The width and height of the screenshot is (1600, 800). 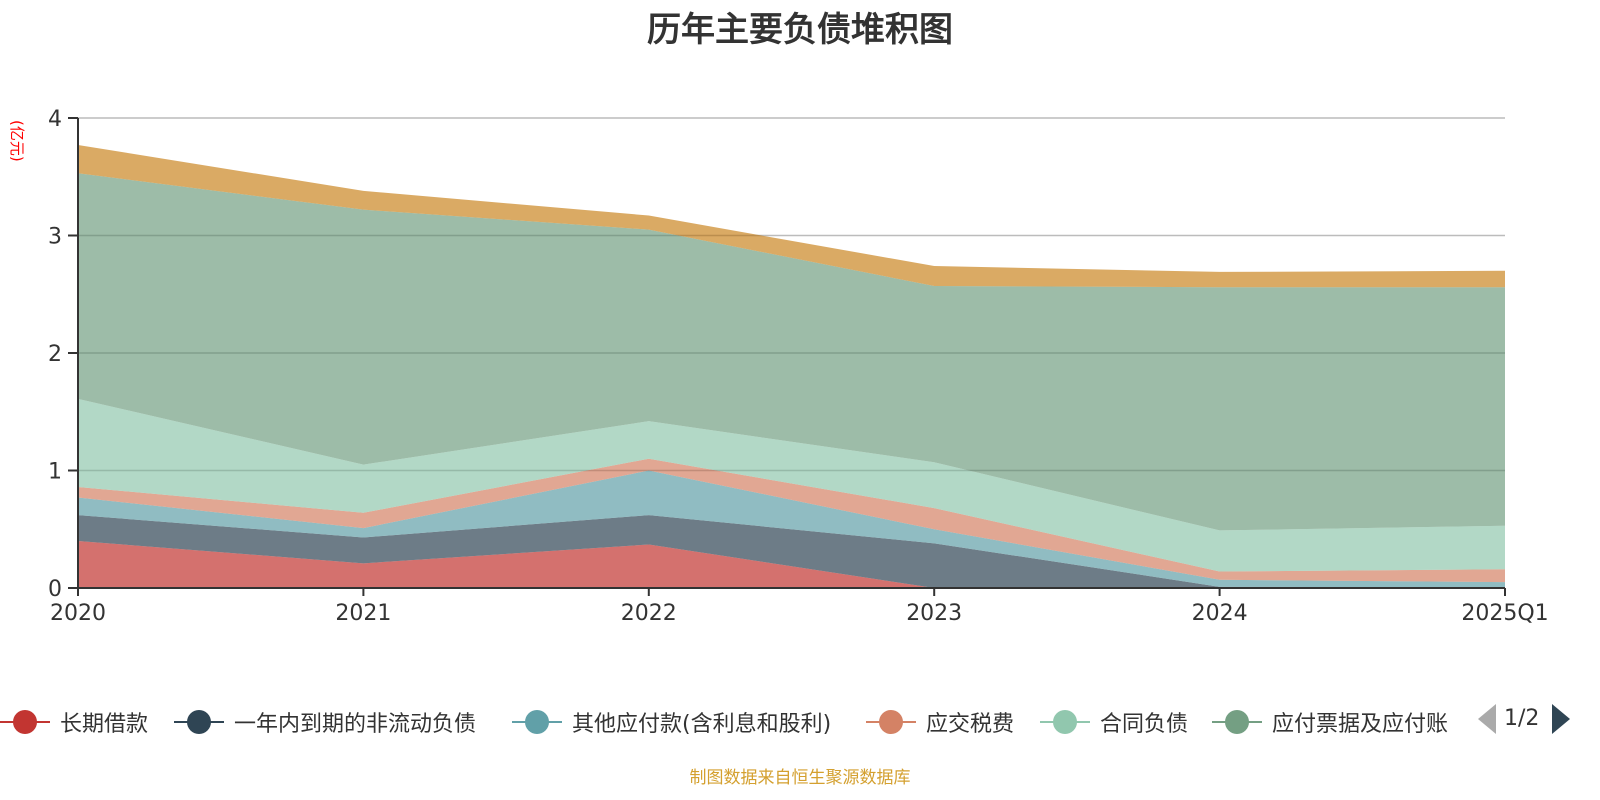 What do you see at coordinates (800, 778) in the screenshot?
I see `data-source-note: 制图数据来自恒生聚源数据库` at bounding box center [800, 778].